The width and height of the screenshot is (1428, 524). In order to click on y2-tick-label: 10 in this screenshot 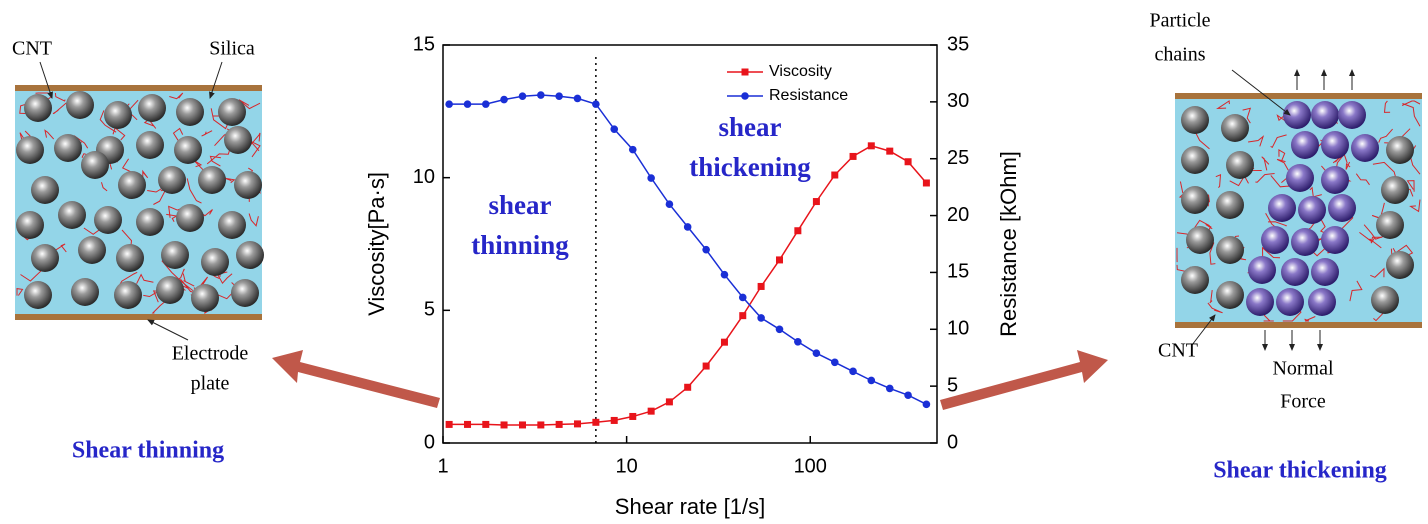, I will do `click(958, 329)`.